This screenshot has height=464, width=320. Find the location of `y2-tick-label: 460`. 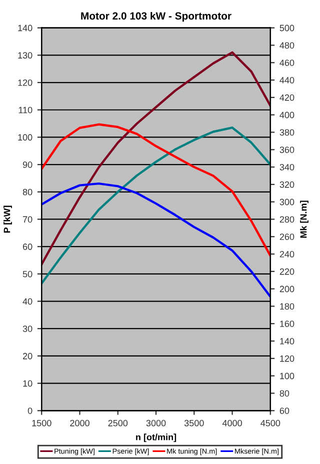

y2-tick-label: 460 is located at coordinates (287, 63).